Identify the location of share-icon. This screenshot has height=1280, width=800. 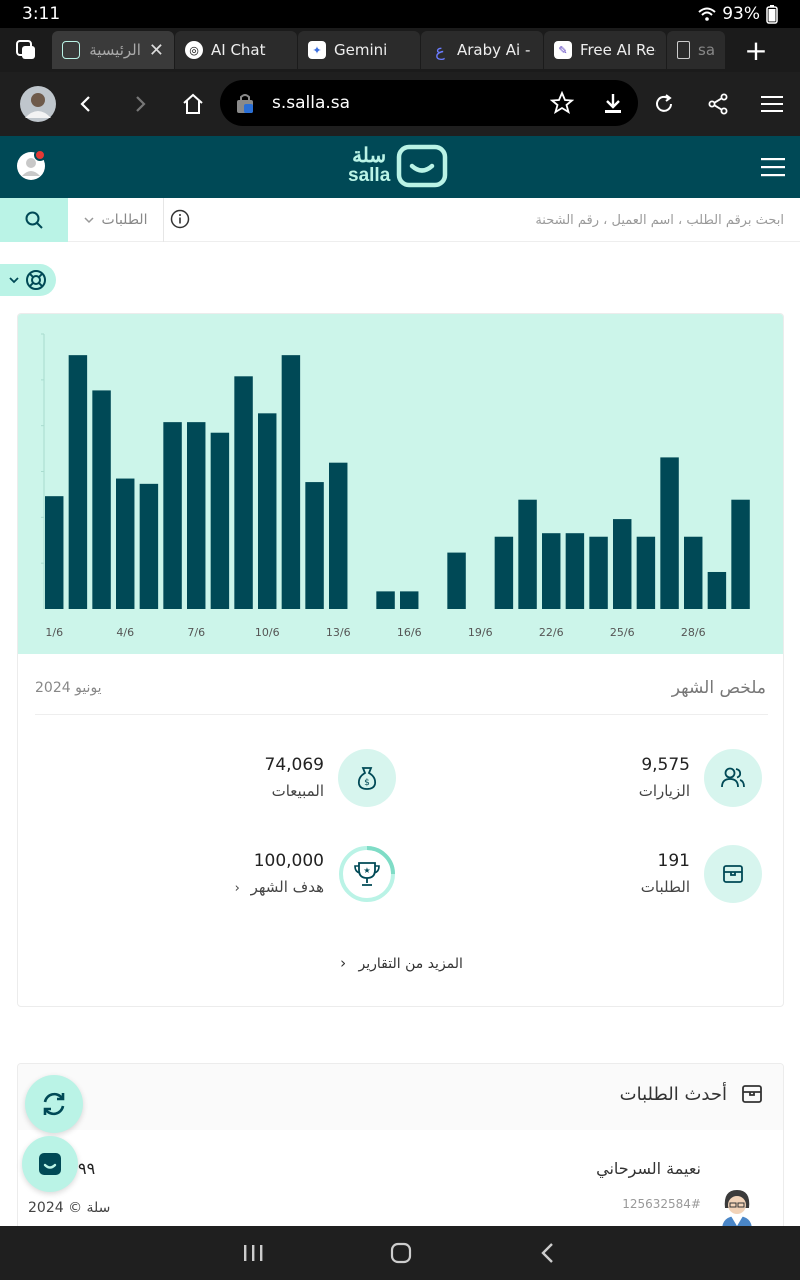
(718, 104).